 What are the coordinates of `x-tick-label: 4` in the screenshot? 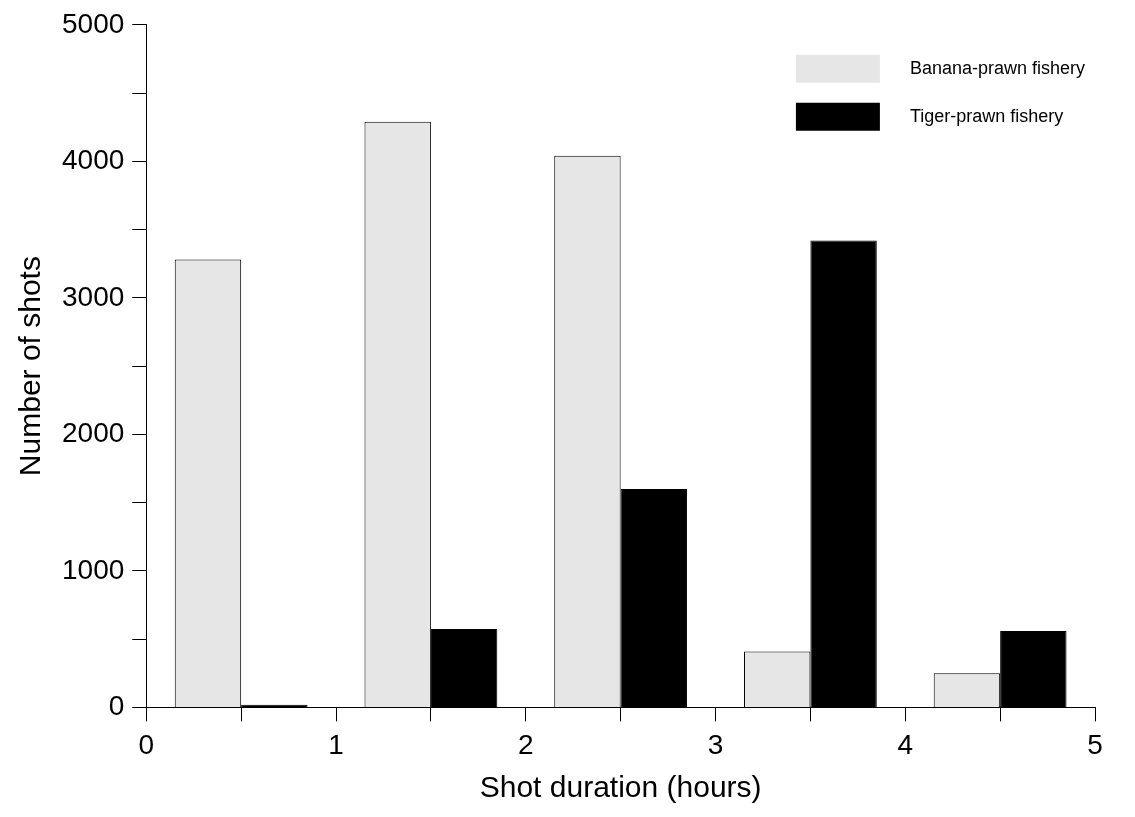 It's located at (905, 744).